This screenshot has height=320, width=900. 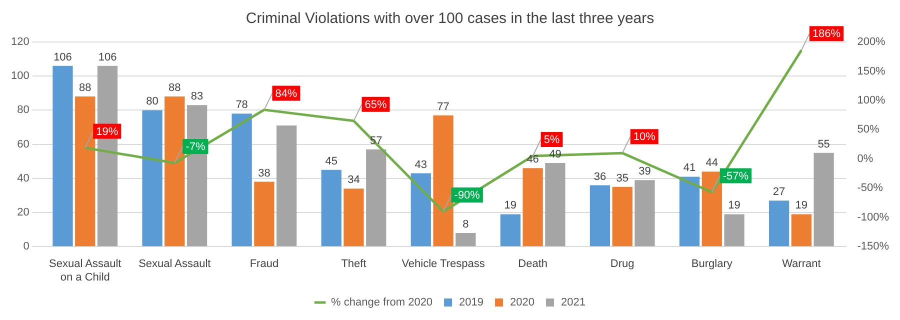 What do you see at coordinates (868, 130) in the screenshot?
I see `y2-tick-label: 50%` at bounding box center [868, 130].